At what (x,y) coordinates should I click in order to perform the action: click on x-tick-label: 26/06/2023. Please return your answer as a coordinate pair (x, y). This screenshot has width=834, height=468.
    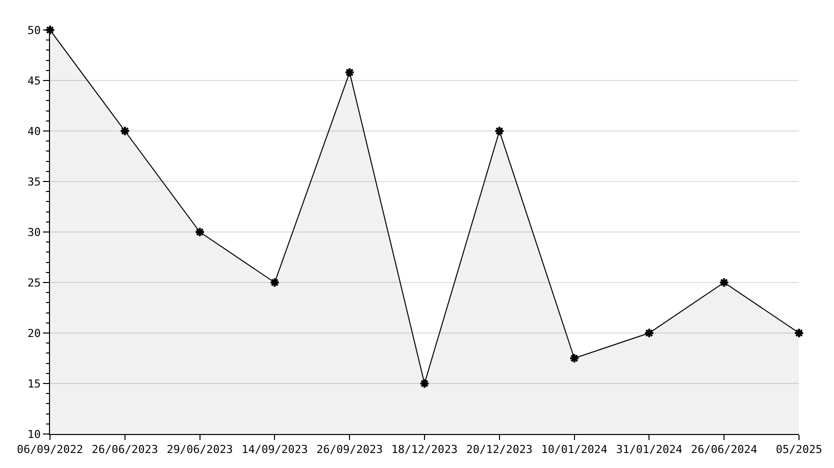
    Looking at the image, I should click on (125, 449).